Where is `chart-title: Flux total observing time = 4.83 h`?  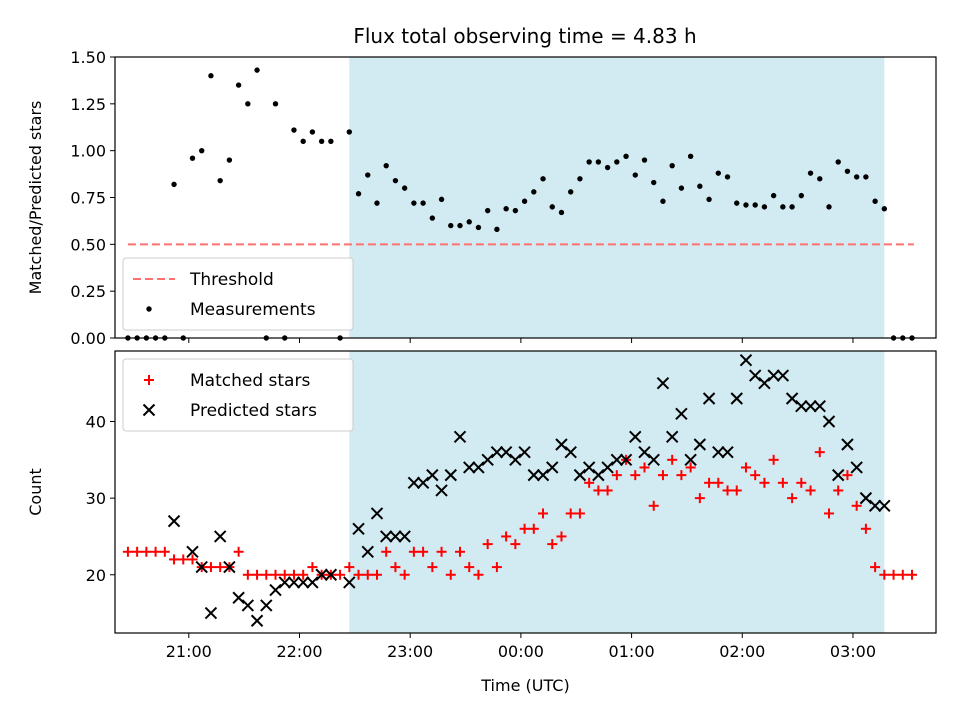 chart-title: Flux total observing time = 4.83 h is located at coordinates (524, 36).